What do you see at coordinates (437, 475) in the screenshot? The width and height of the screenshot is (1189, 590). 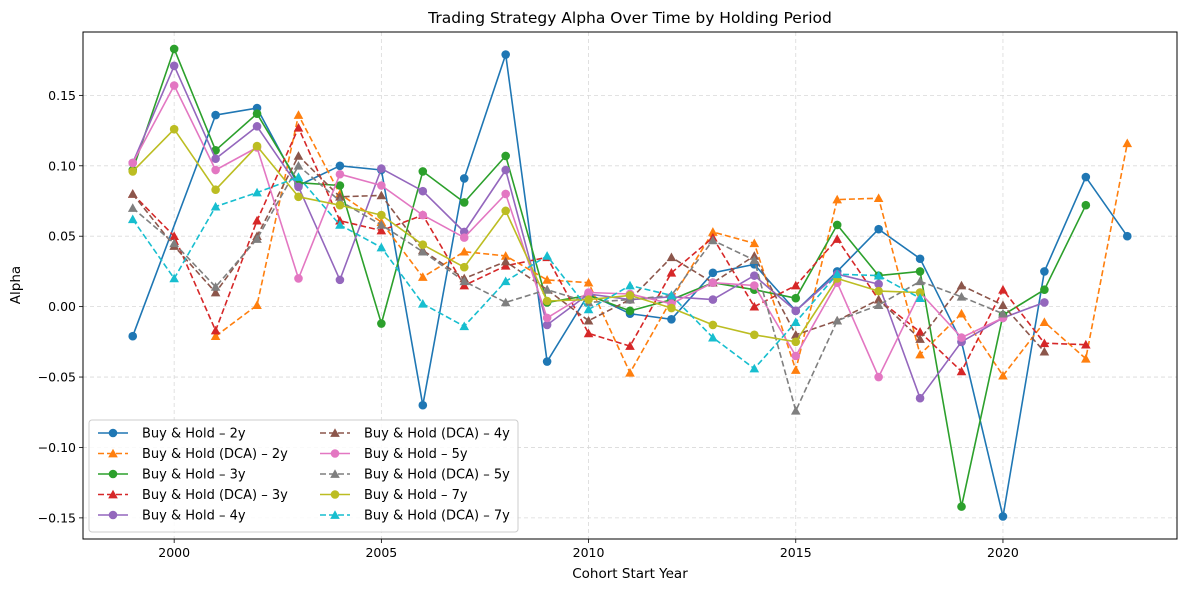 I see `legend-label: Buy & Hold (DCA) – 5y` at bounding box center [437, 475].